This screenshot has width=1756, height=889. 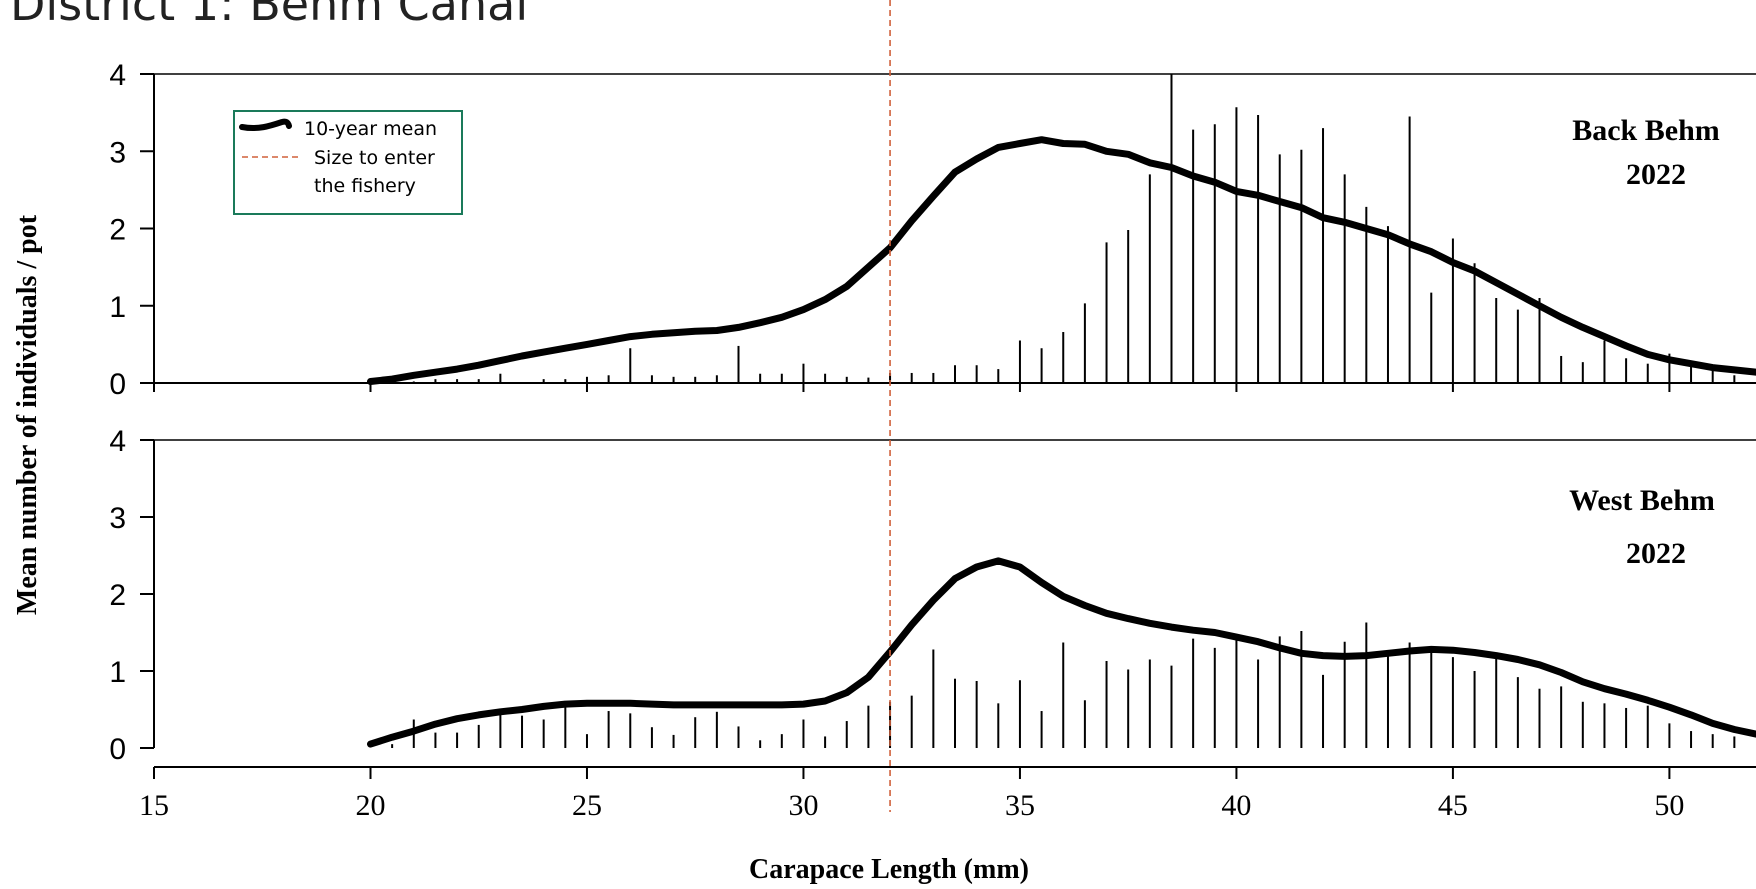 What do you see at coordinates (370, 805) in the screenshot?
I see `x-tick-label: 20` at bounding box center [370, 805].